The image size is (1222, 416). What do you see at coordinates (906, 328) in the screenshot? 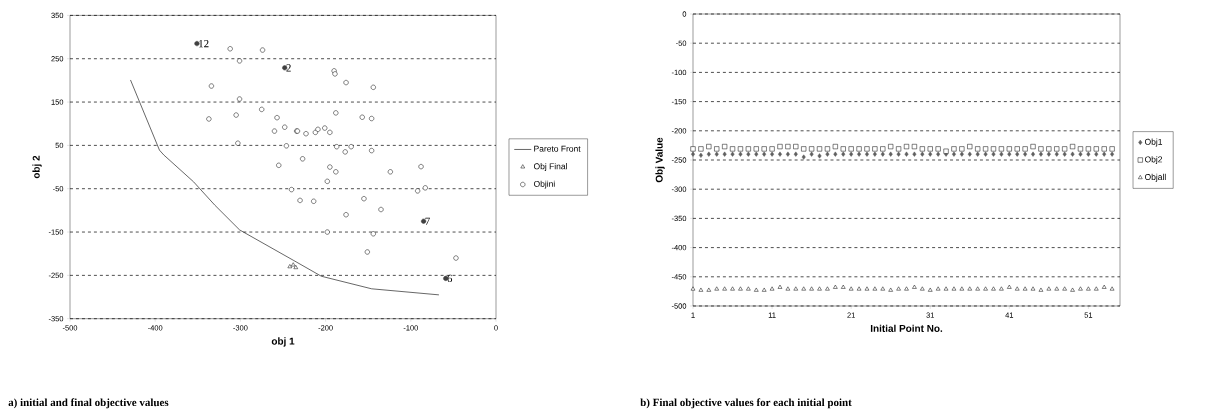
I see `x-axis-title: Initial Point No.` at bounding box center [906, 328].